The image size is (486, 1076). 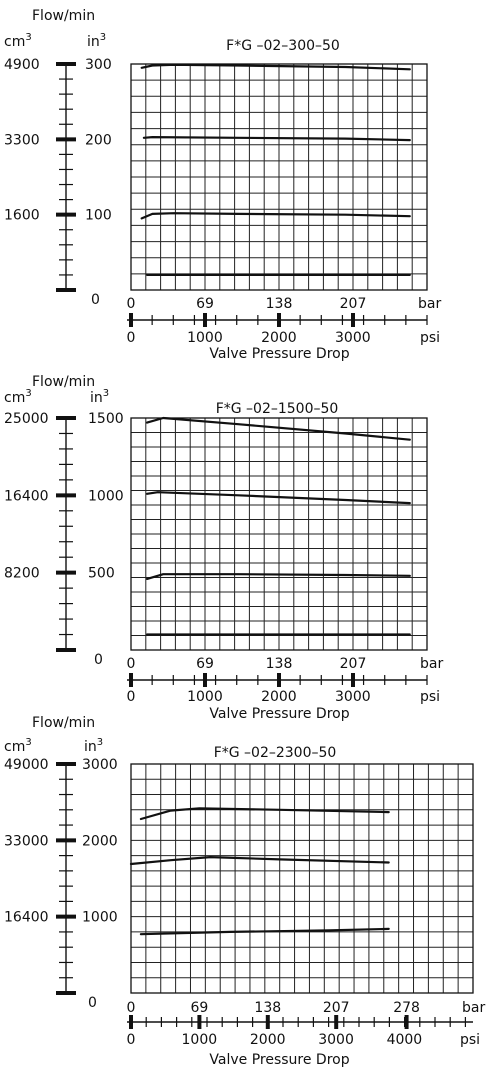 I want to click on in3-tick-label: 3000, so click(x=100, y=765).